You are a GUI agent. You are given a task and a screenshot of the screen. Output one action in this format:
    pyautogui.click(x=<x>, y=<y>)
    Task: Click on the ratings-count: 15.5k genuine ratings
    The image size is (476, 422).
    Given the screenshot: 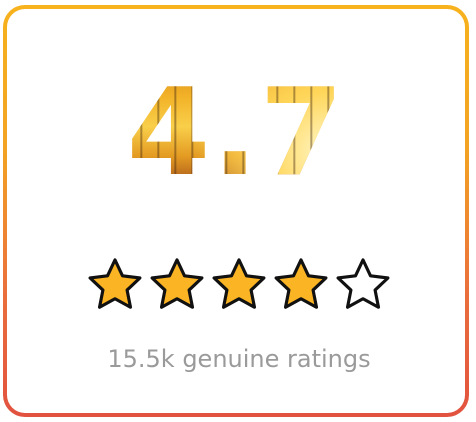 What is the action you would take?
    pyautogui.click(x=239, y=359)
    